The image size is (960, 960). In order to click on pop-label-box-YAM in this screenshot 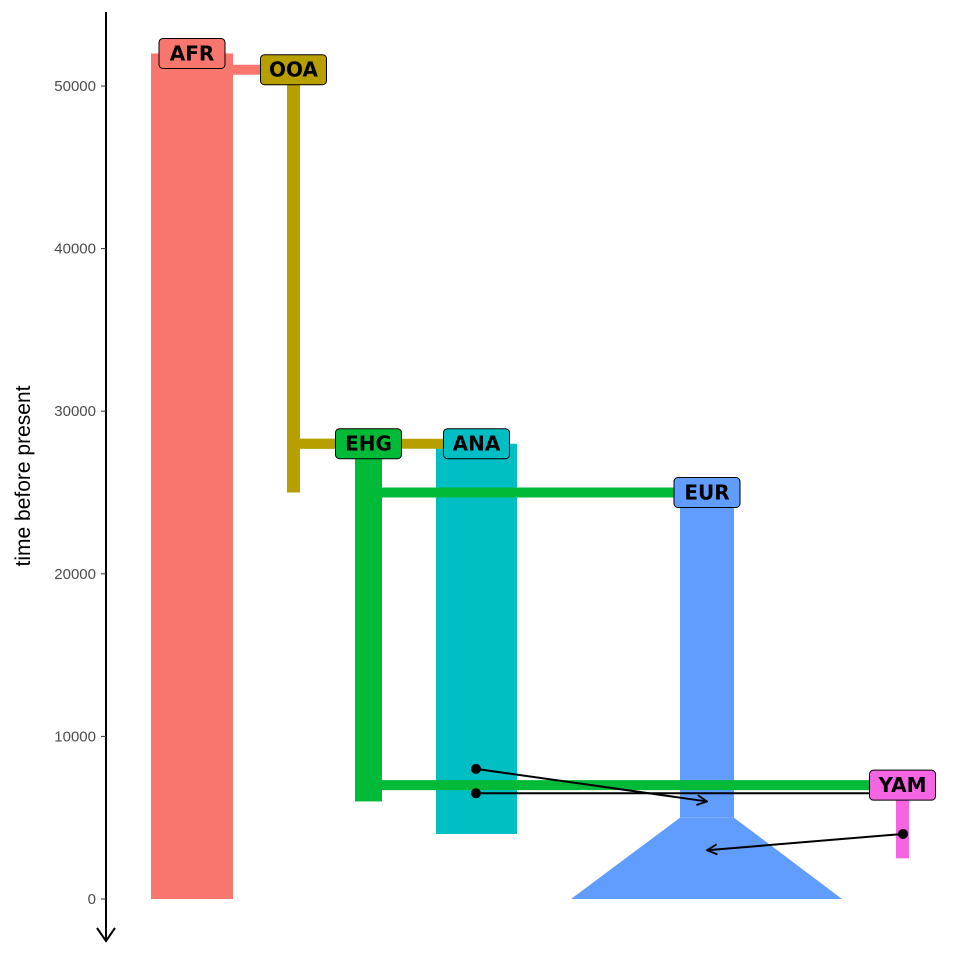, I will do `click(902, 785)`.